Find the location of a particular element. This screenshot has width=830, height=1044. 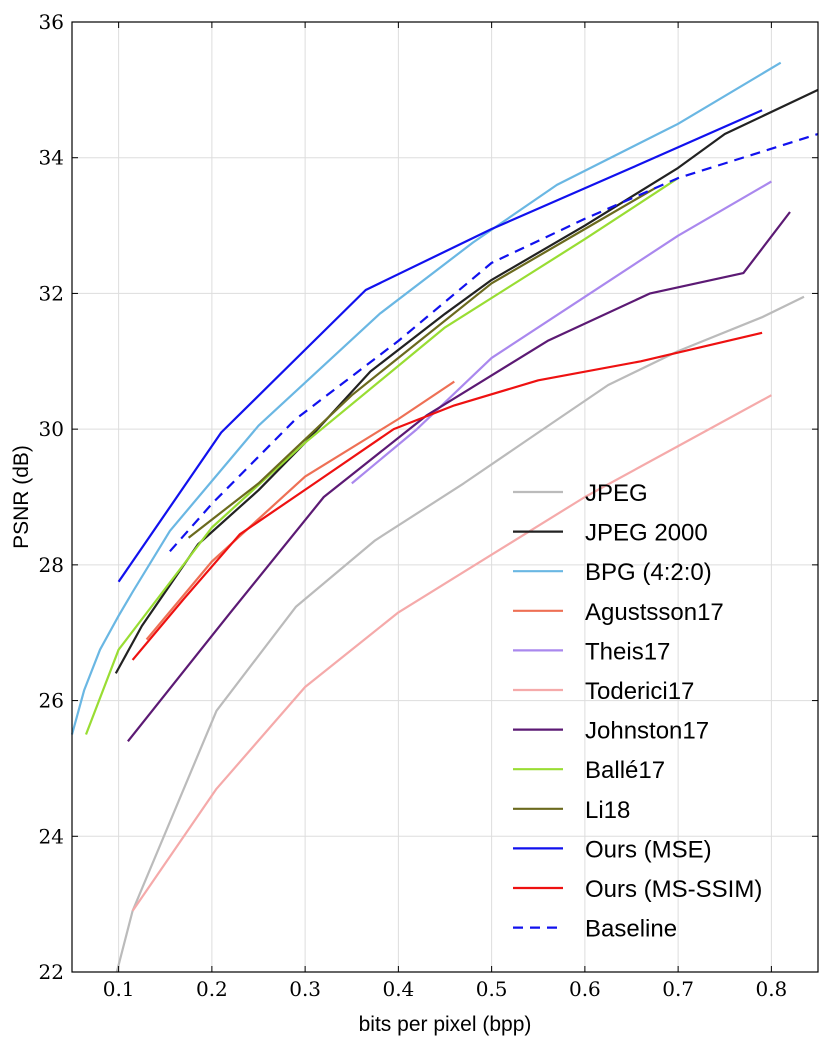

y-tick-label: 28 is located at coordinates (51, 565).